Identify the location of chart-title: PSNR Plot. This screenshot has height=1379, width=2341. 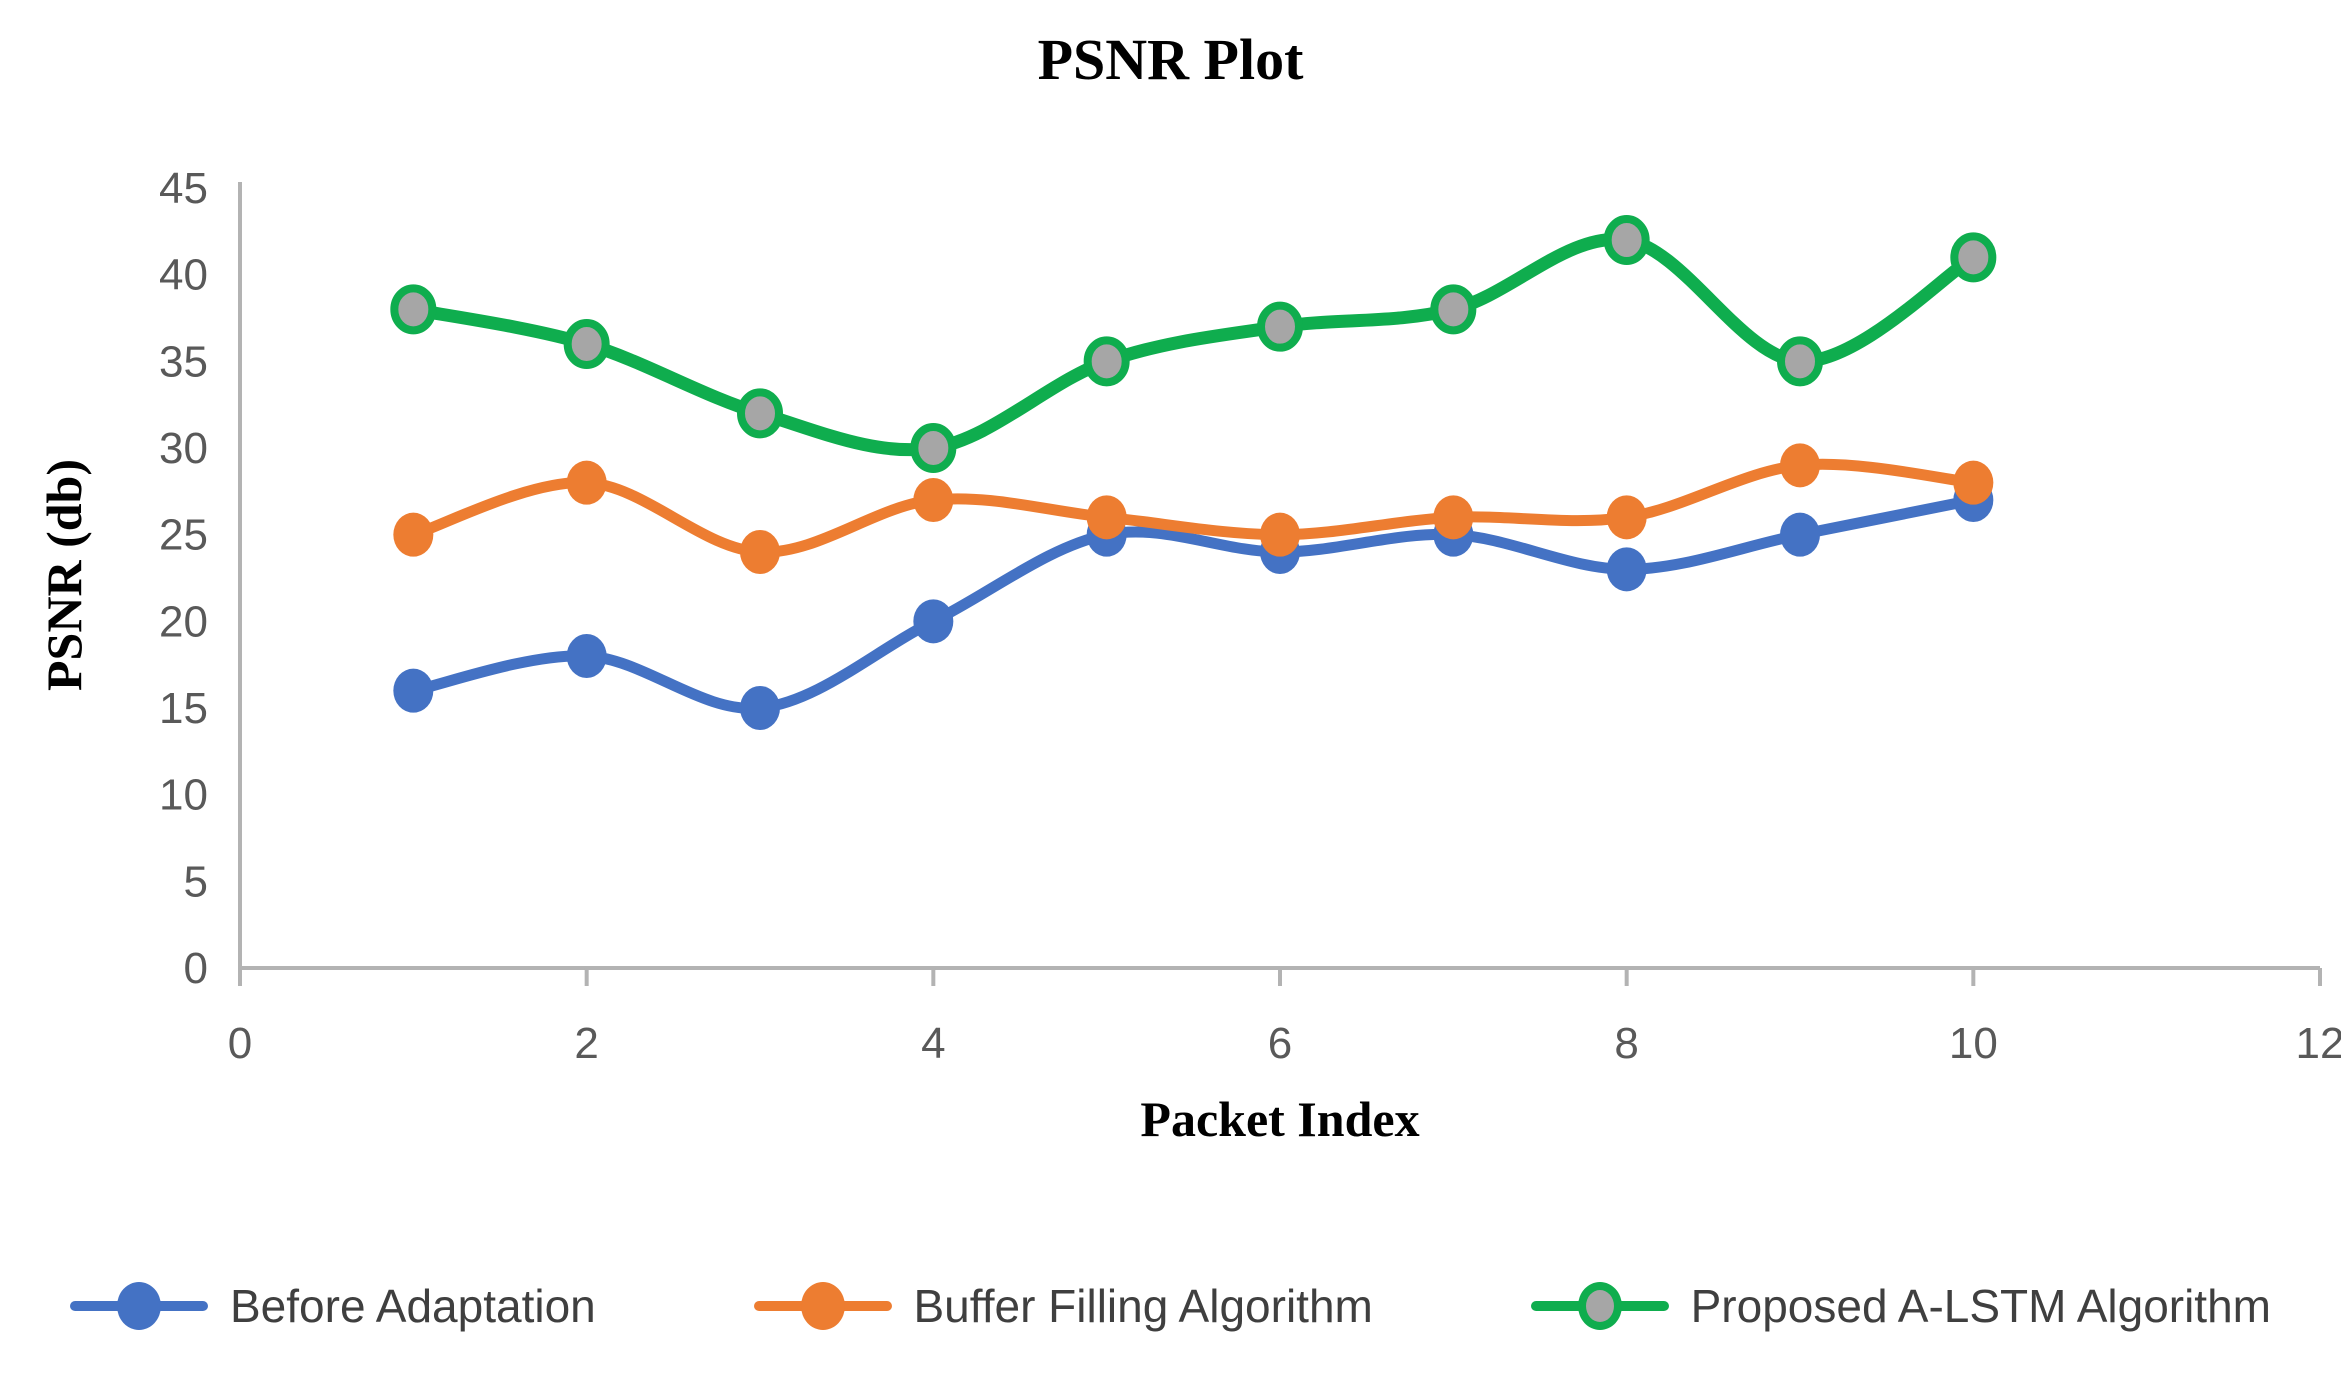
(1170, 59).